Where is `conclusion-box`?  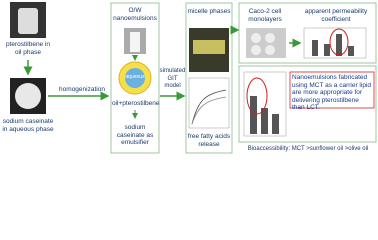
conclusion-box is located at coordinates (307, 104).